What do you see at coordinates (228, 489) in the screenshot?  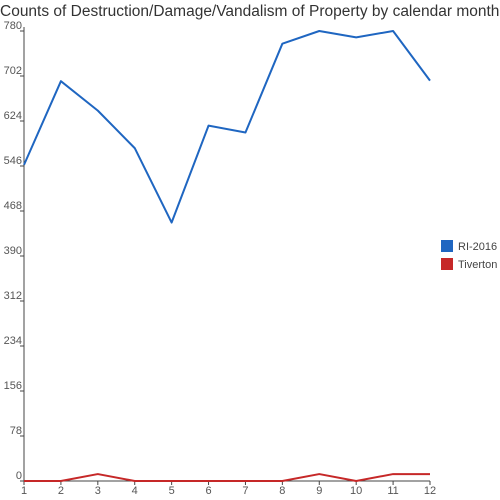 I see `x-axis-ticks: 1 2 3 4 5 6 7 8 9 10 11 12` at bounding box center [228, 489].